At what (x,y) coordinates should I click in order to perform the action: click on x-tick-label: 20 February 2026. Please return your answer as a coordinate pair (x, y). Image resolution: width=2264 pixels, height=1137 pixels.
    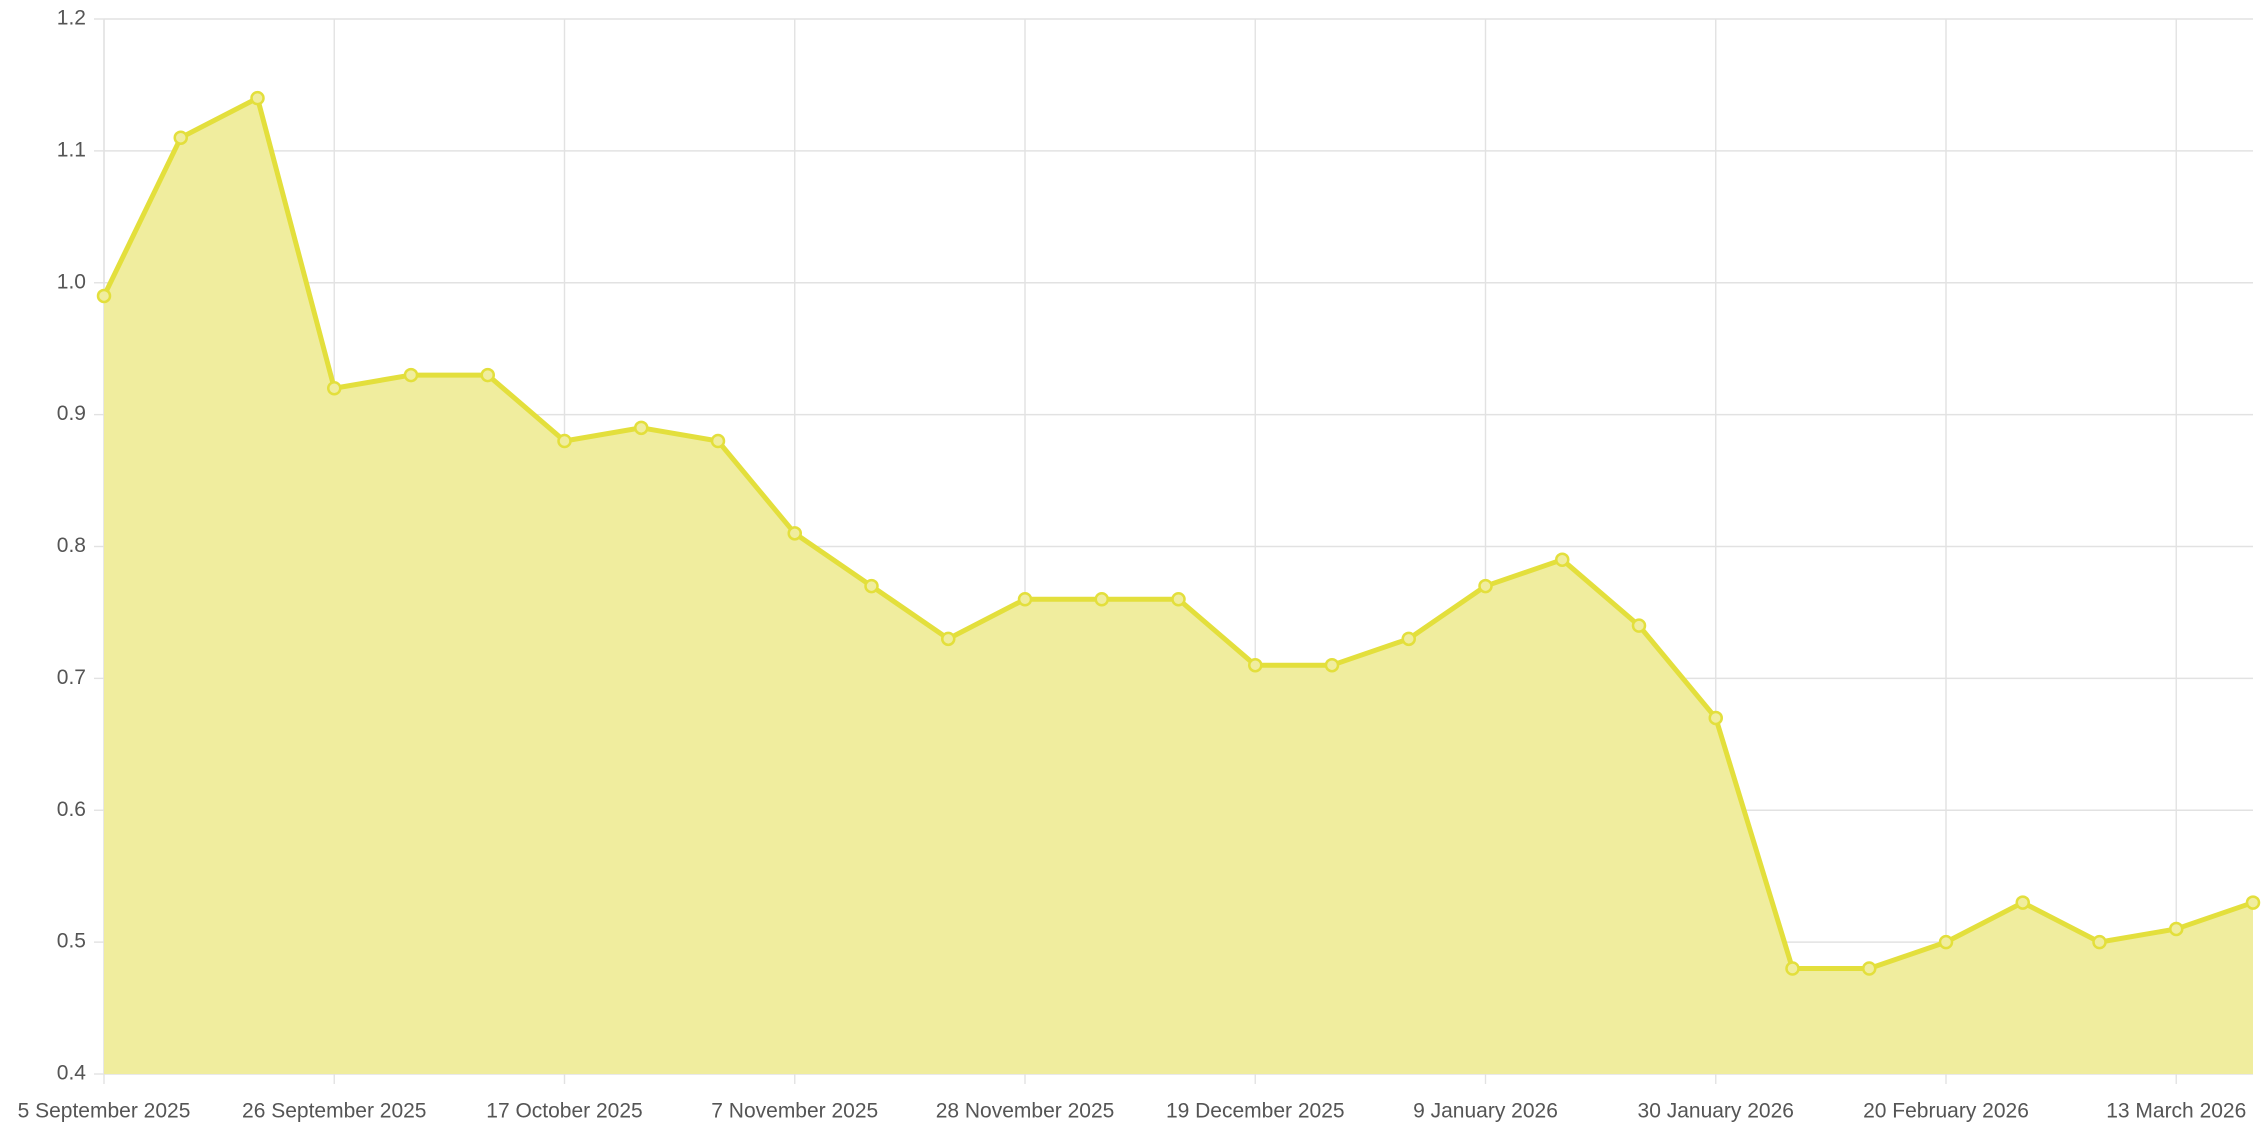
    Looking at the image, I should click on (1946, 1111).